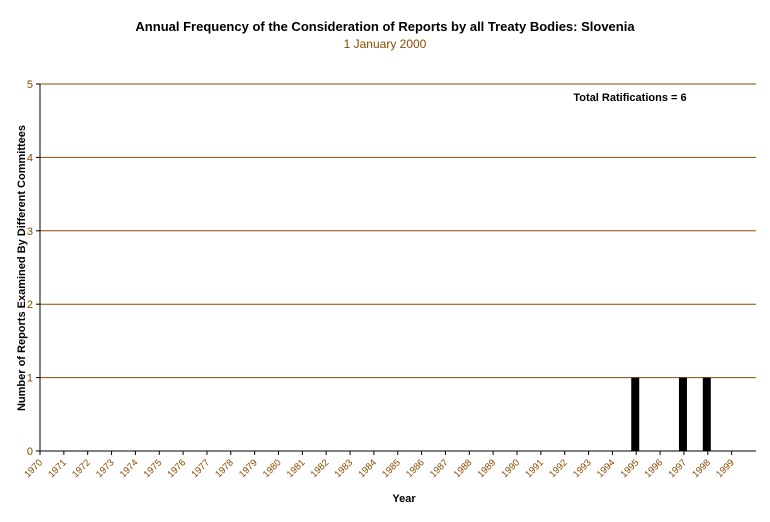 The image size is (770, 522). I want to click on y-tick-label-3: 3, so click(30, 232).